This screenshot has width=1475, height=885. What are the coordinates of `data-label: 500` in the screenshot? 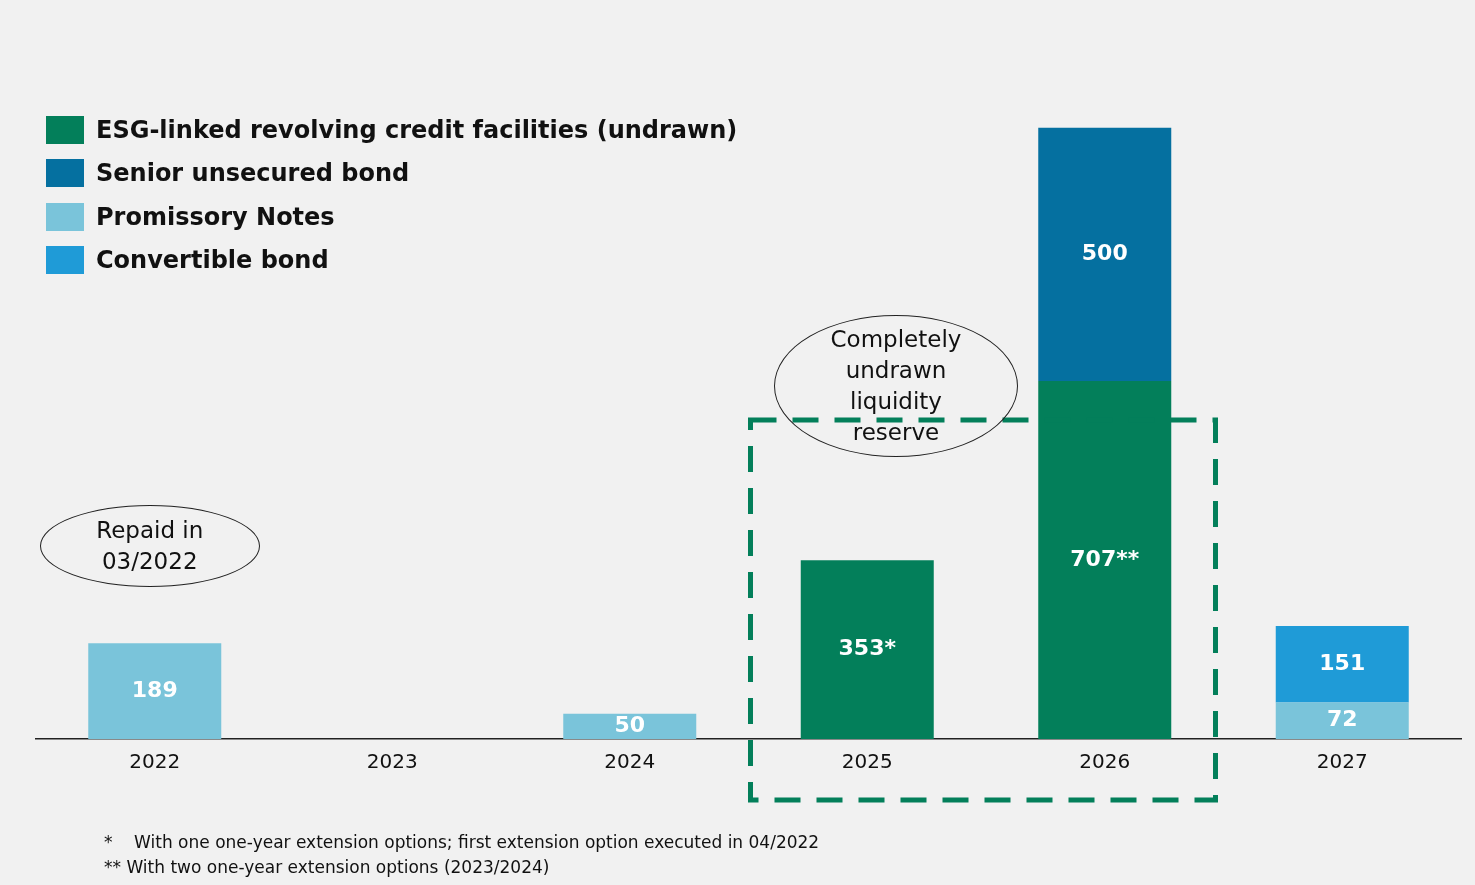 It's located at (1104, 253).